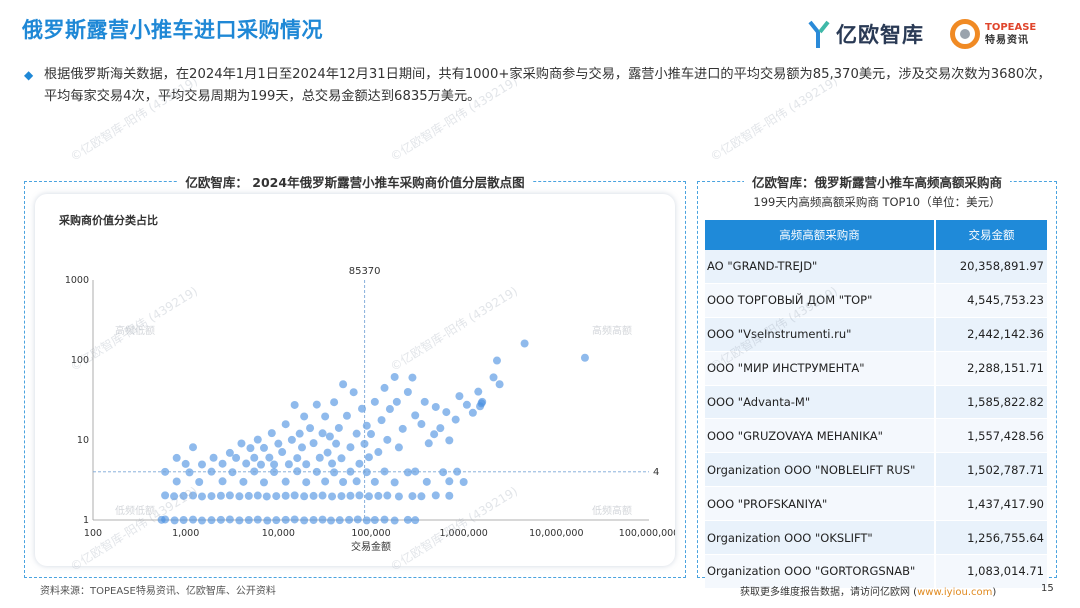  I want to click on x-axis-label: 交易金额, so click(371, 546).